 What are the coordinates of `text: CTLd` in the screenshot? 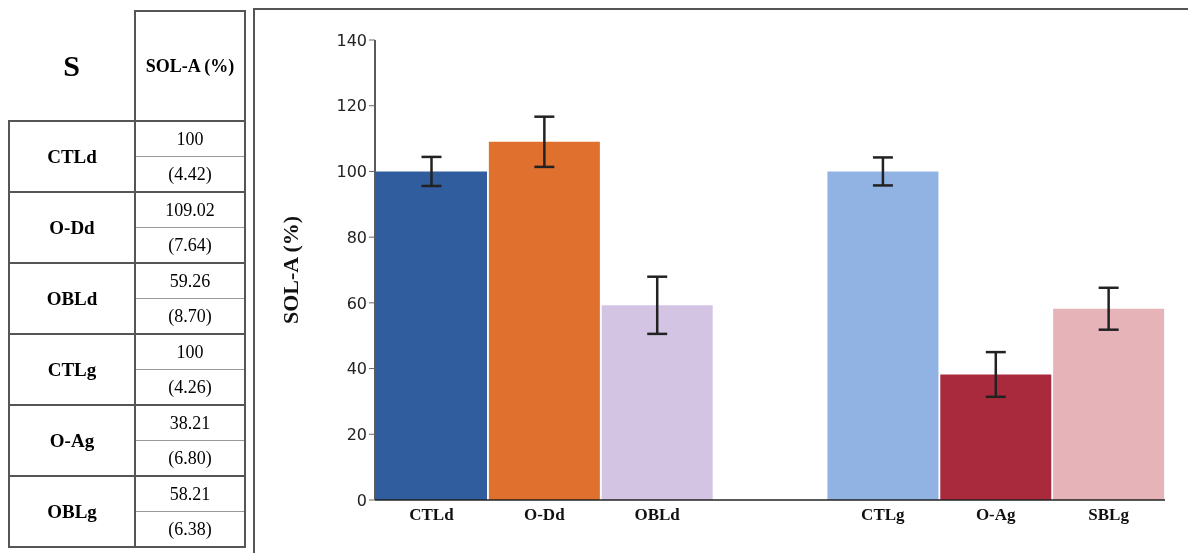 It's located at (72, 156).